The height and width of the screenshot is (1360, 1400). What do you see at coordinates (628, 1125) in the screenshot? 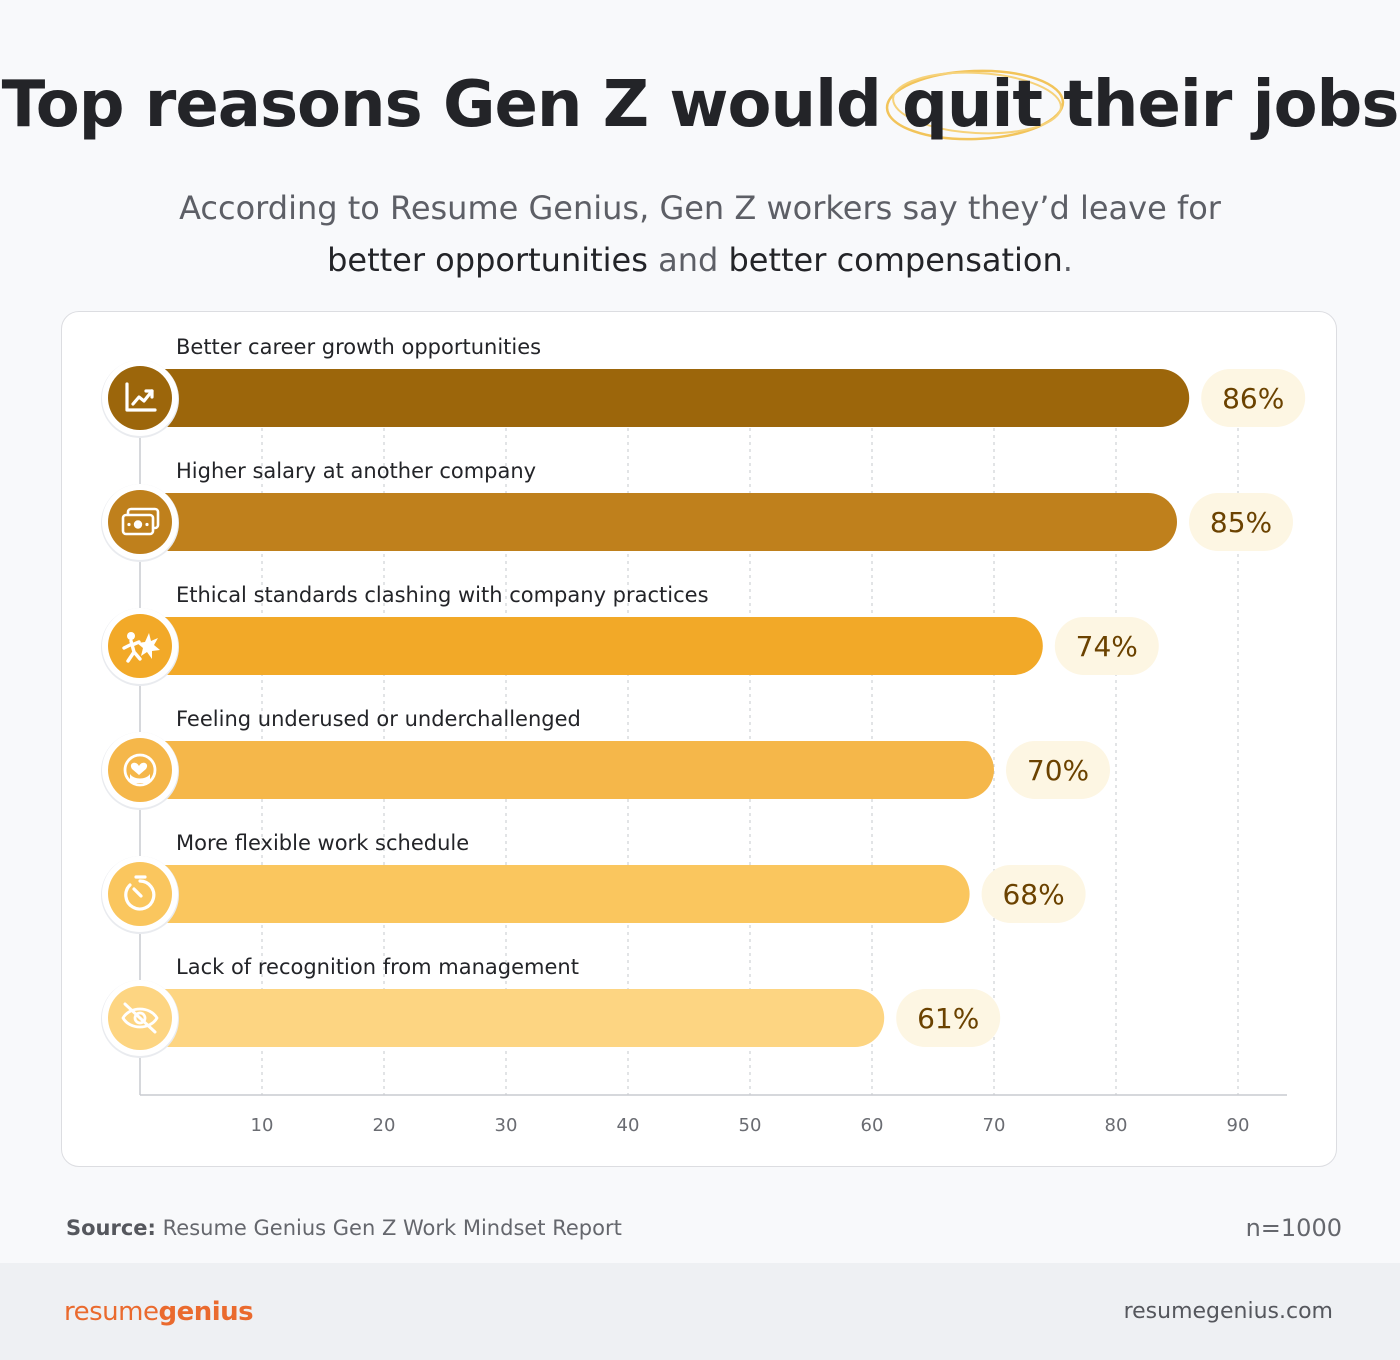
I see `x-tick-label: 40` at bounding box center [628, 1125].